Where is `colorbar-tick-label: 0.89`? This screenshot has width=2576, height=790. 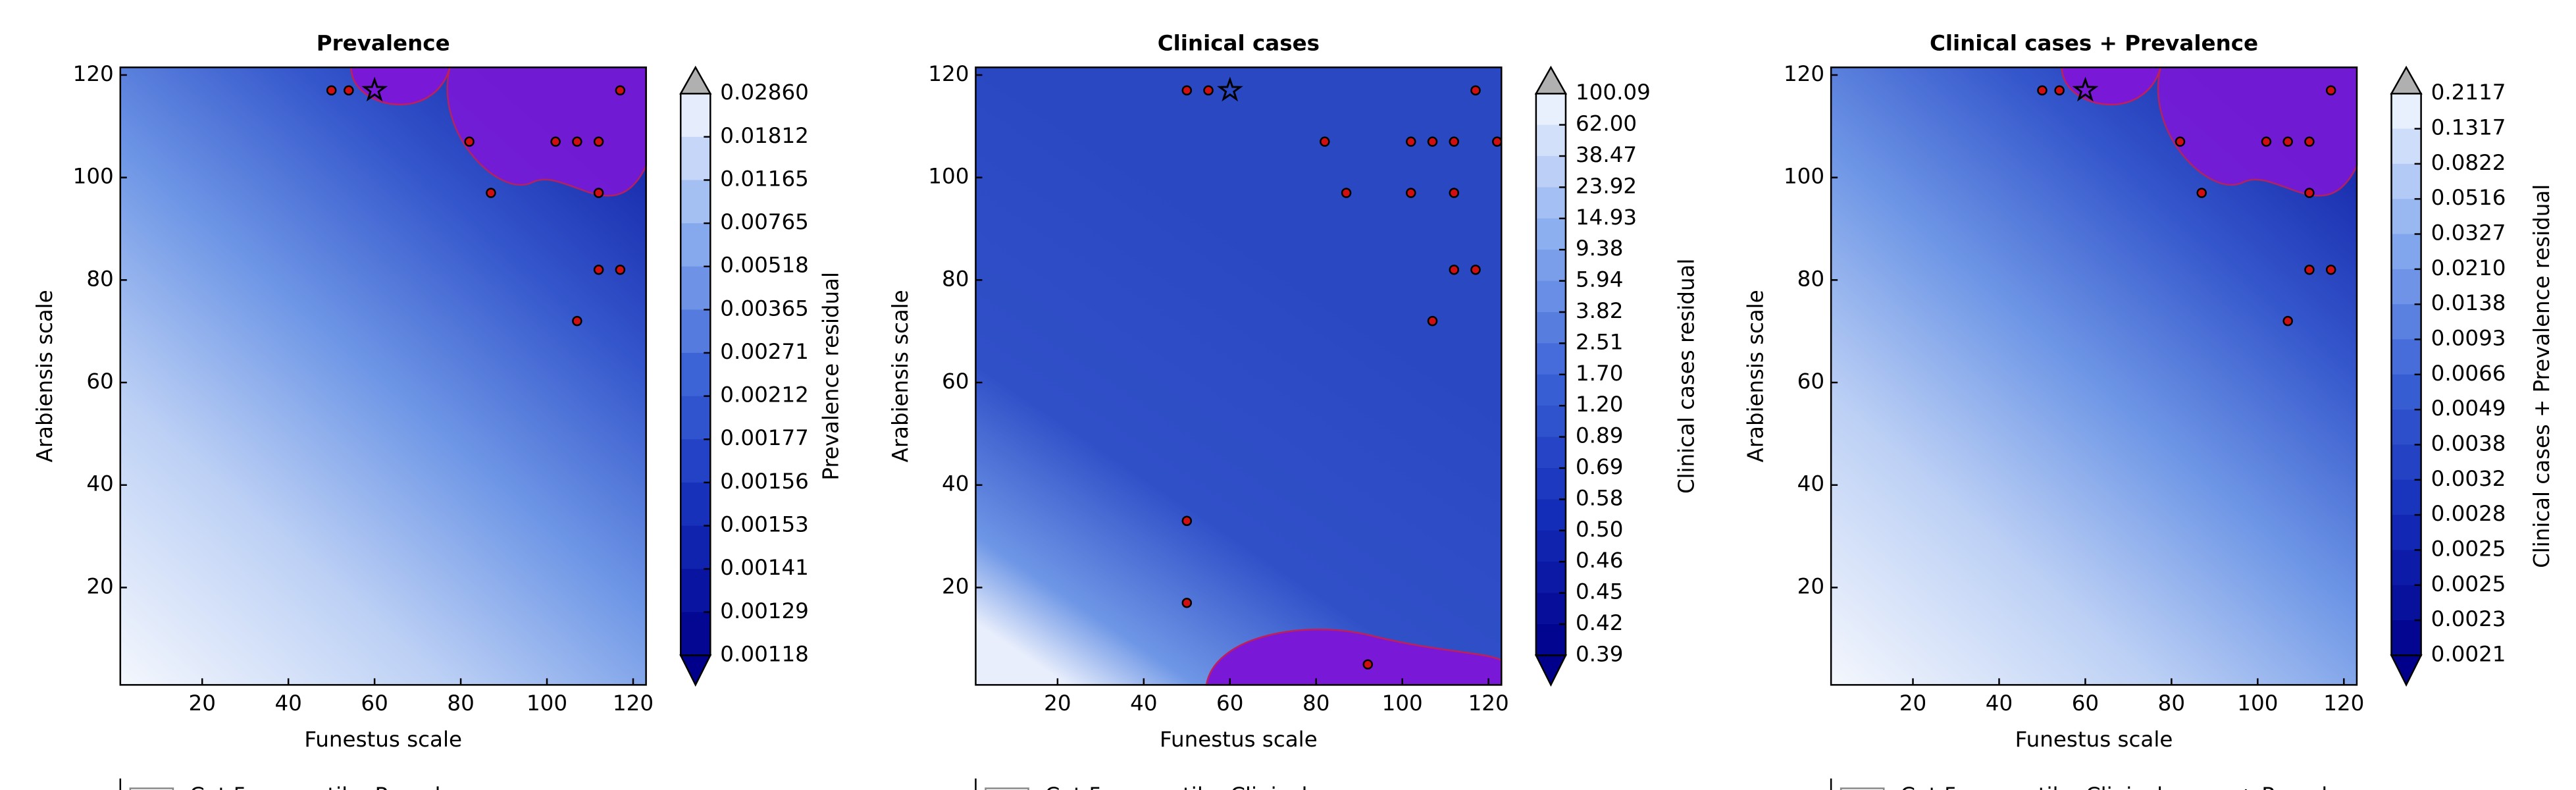
colorbar-tick-label: 0.89 is located at coordinates (1599, 436).